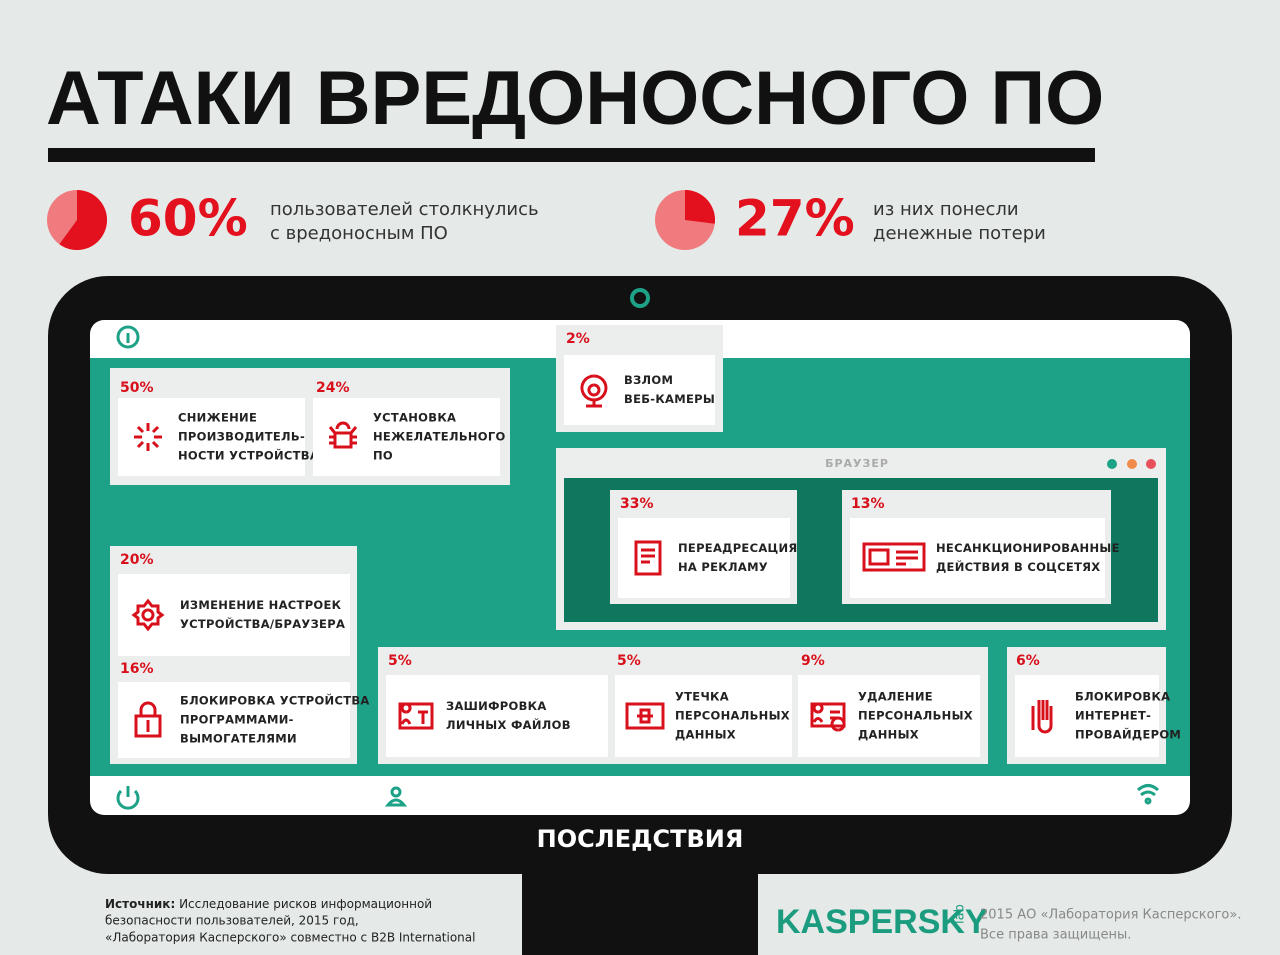  What do you see at coordinates (439, 437) in the screenshot?
I see `item-text: НЕЖЕЛАТЕЛЬНОГО` at bounding box center [439, 437].